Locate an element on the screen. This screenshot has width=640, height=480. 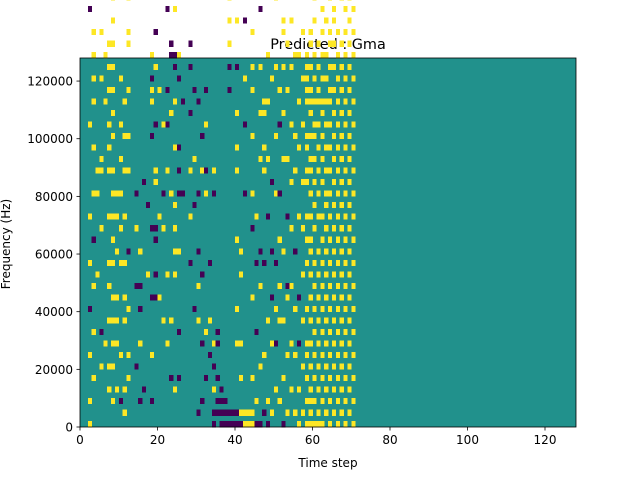
y-tick-label: 60000 is located at coordinates (54, 255).